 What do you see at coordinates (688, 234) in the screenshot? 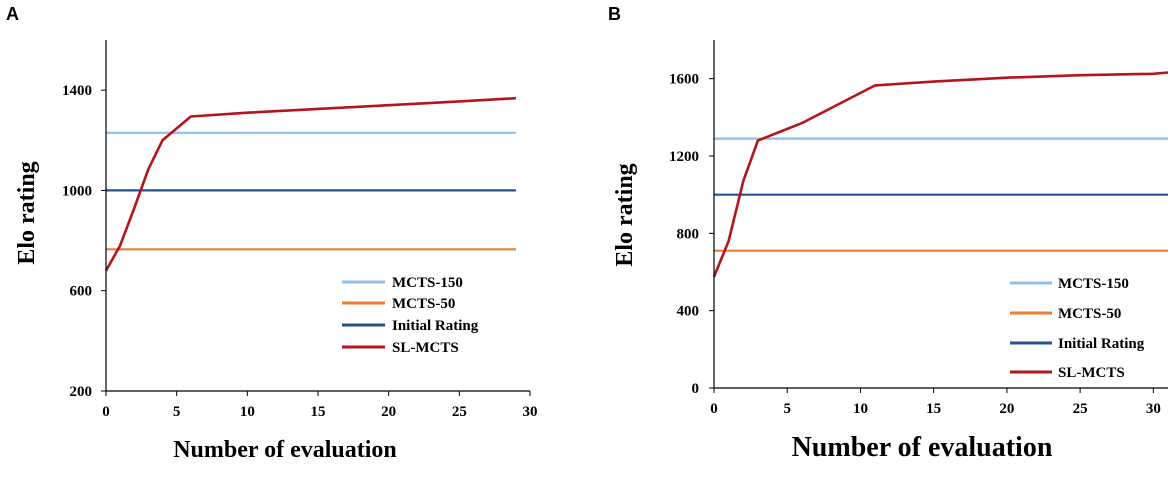
I see `y-tick-label: 800` at bounding box center [688, 234].